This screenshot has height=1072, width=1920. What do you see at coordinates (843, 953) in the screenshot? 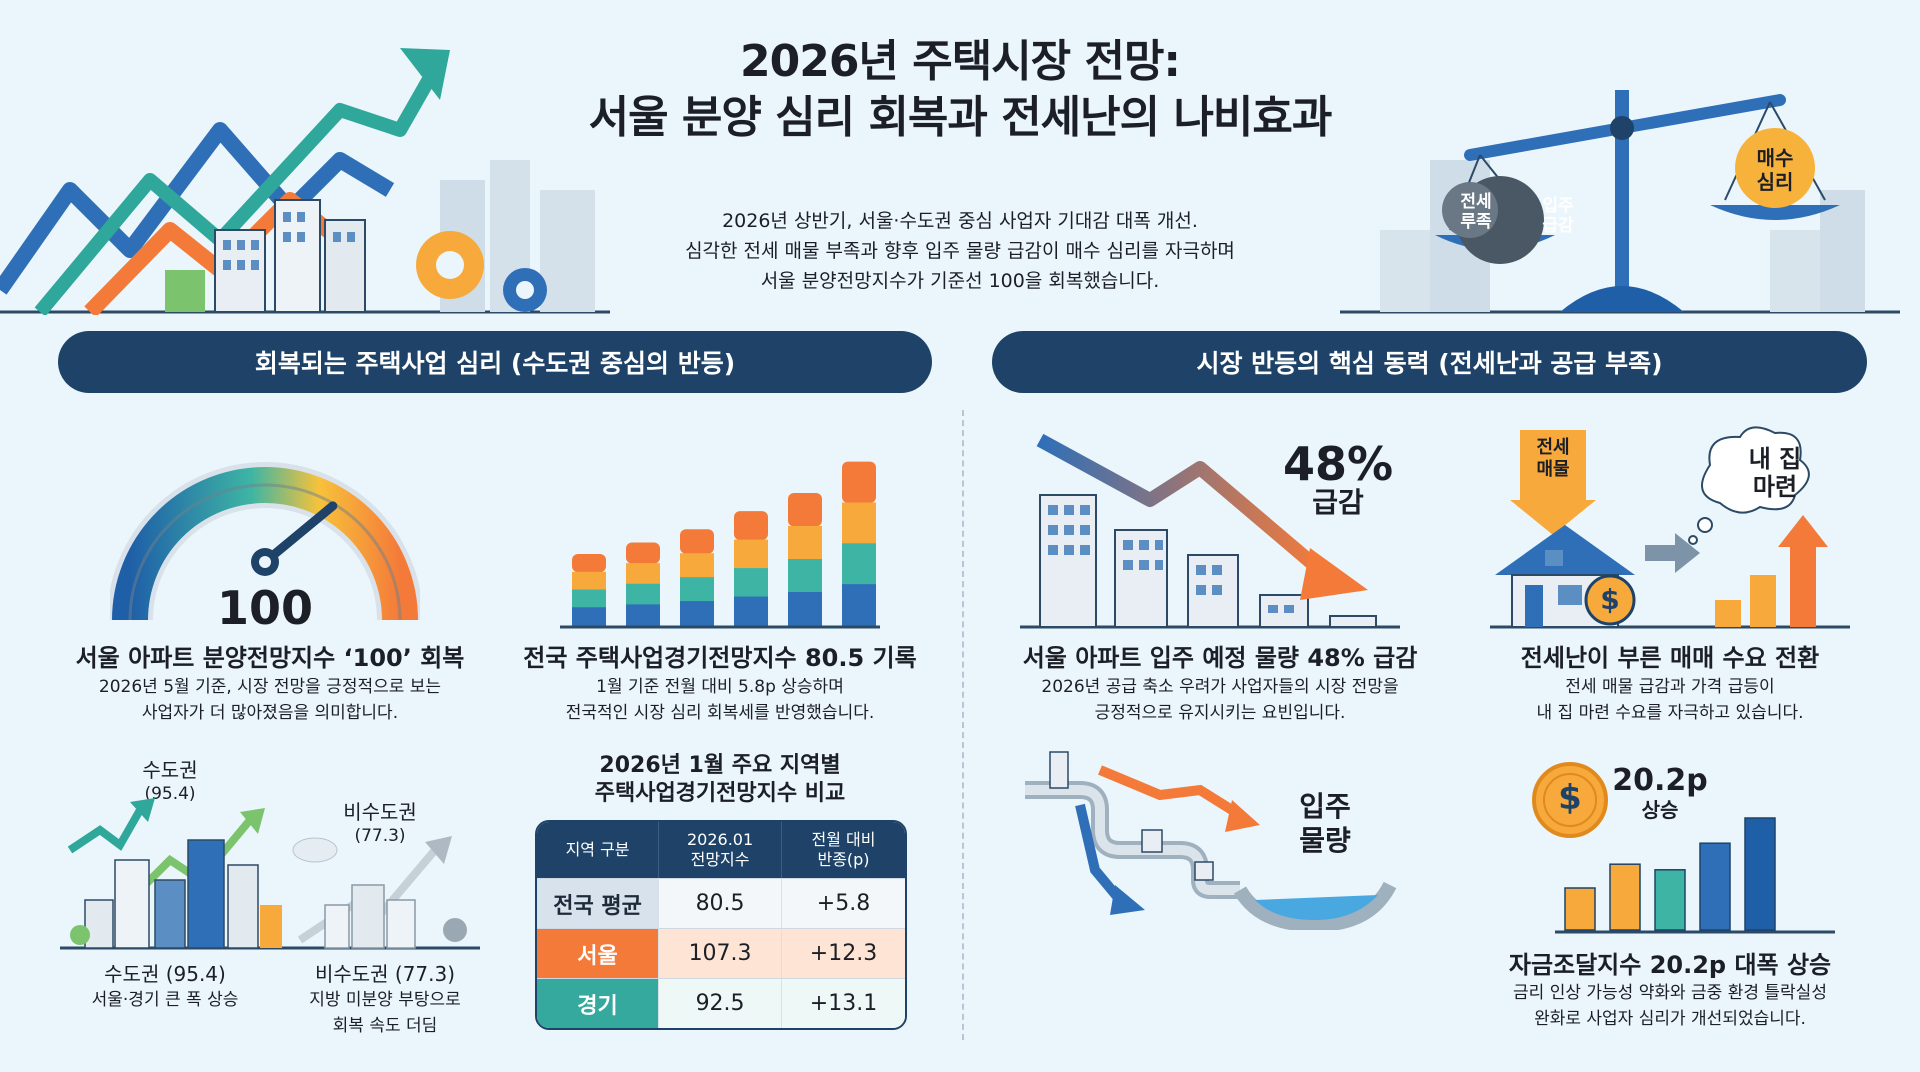
I see `table-cell-change: +12.3` at bounding box center [843, 953].